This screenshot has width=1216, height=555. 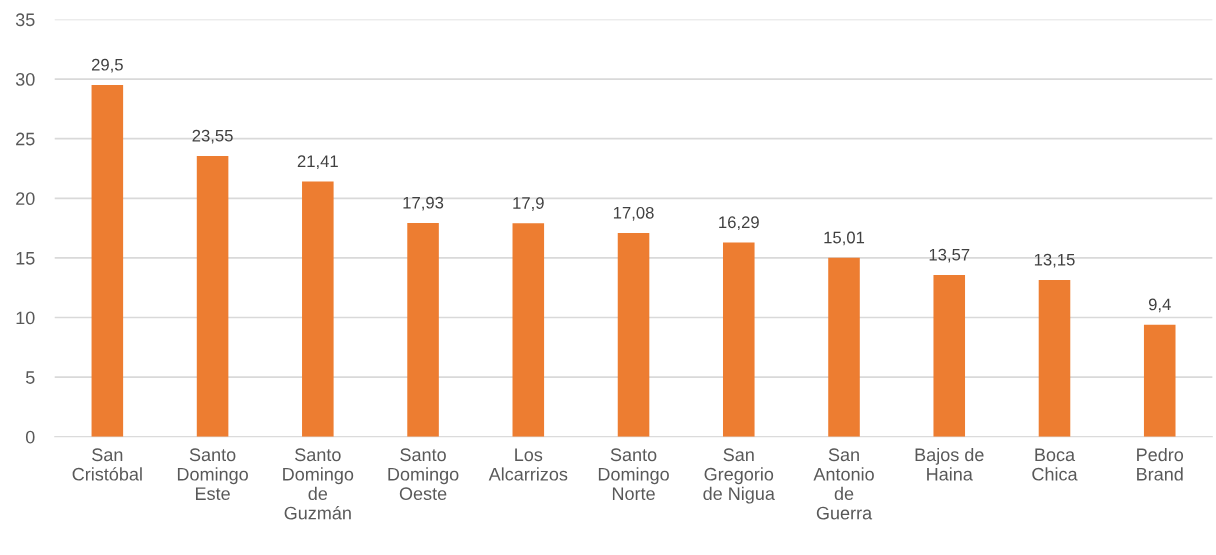 What do you see at coordinates (949, 255) in the screenshot?
I see `data-label: 13,57` at bounding box center [949, 255].